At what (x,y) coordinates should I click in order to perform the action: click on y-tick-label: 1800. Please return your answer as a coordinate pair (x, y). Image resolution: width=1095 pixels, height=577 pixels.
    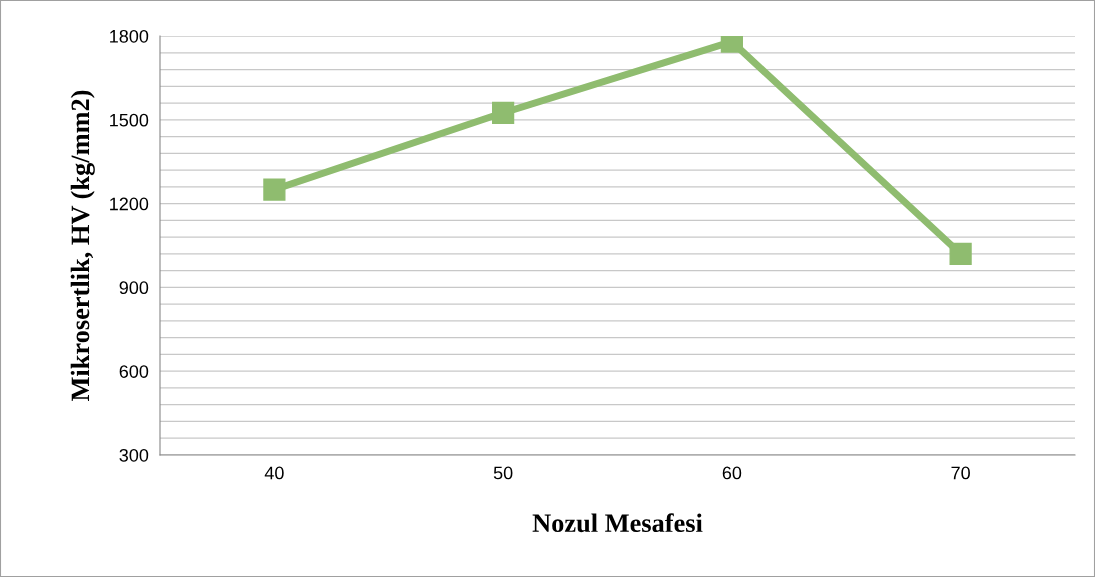
    Looking at the image, I should click on (129, 36).